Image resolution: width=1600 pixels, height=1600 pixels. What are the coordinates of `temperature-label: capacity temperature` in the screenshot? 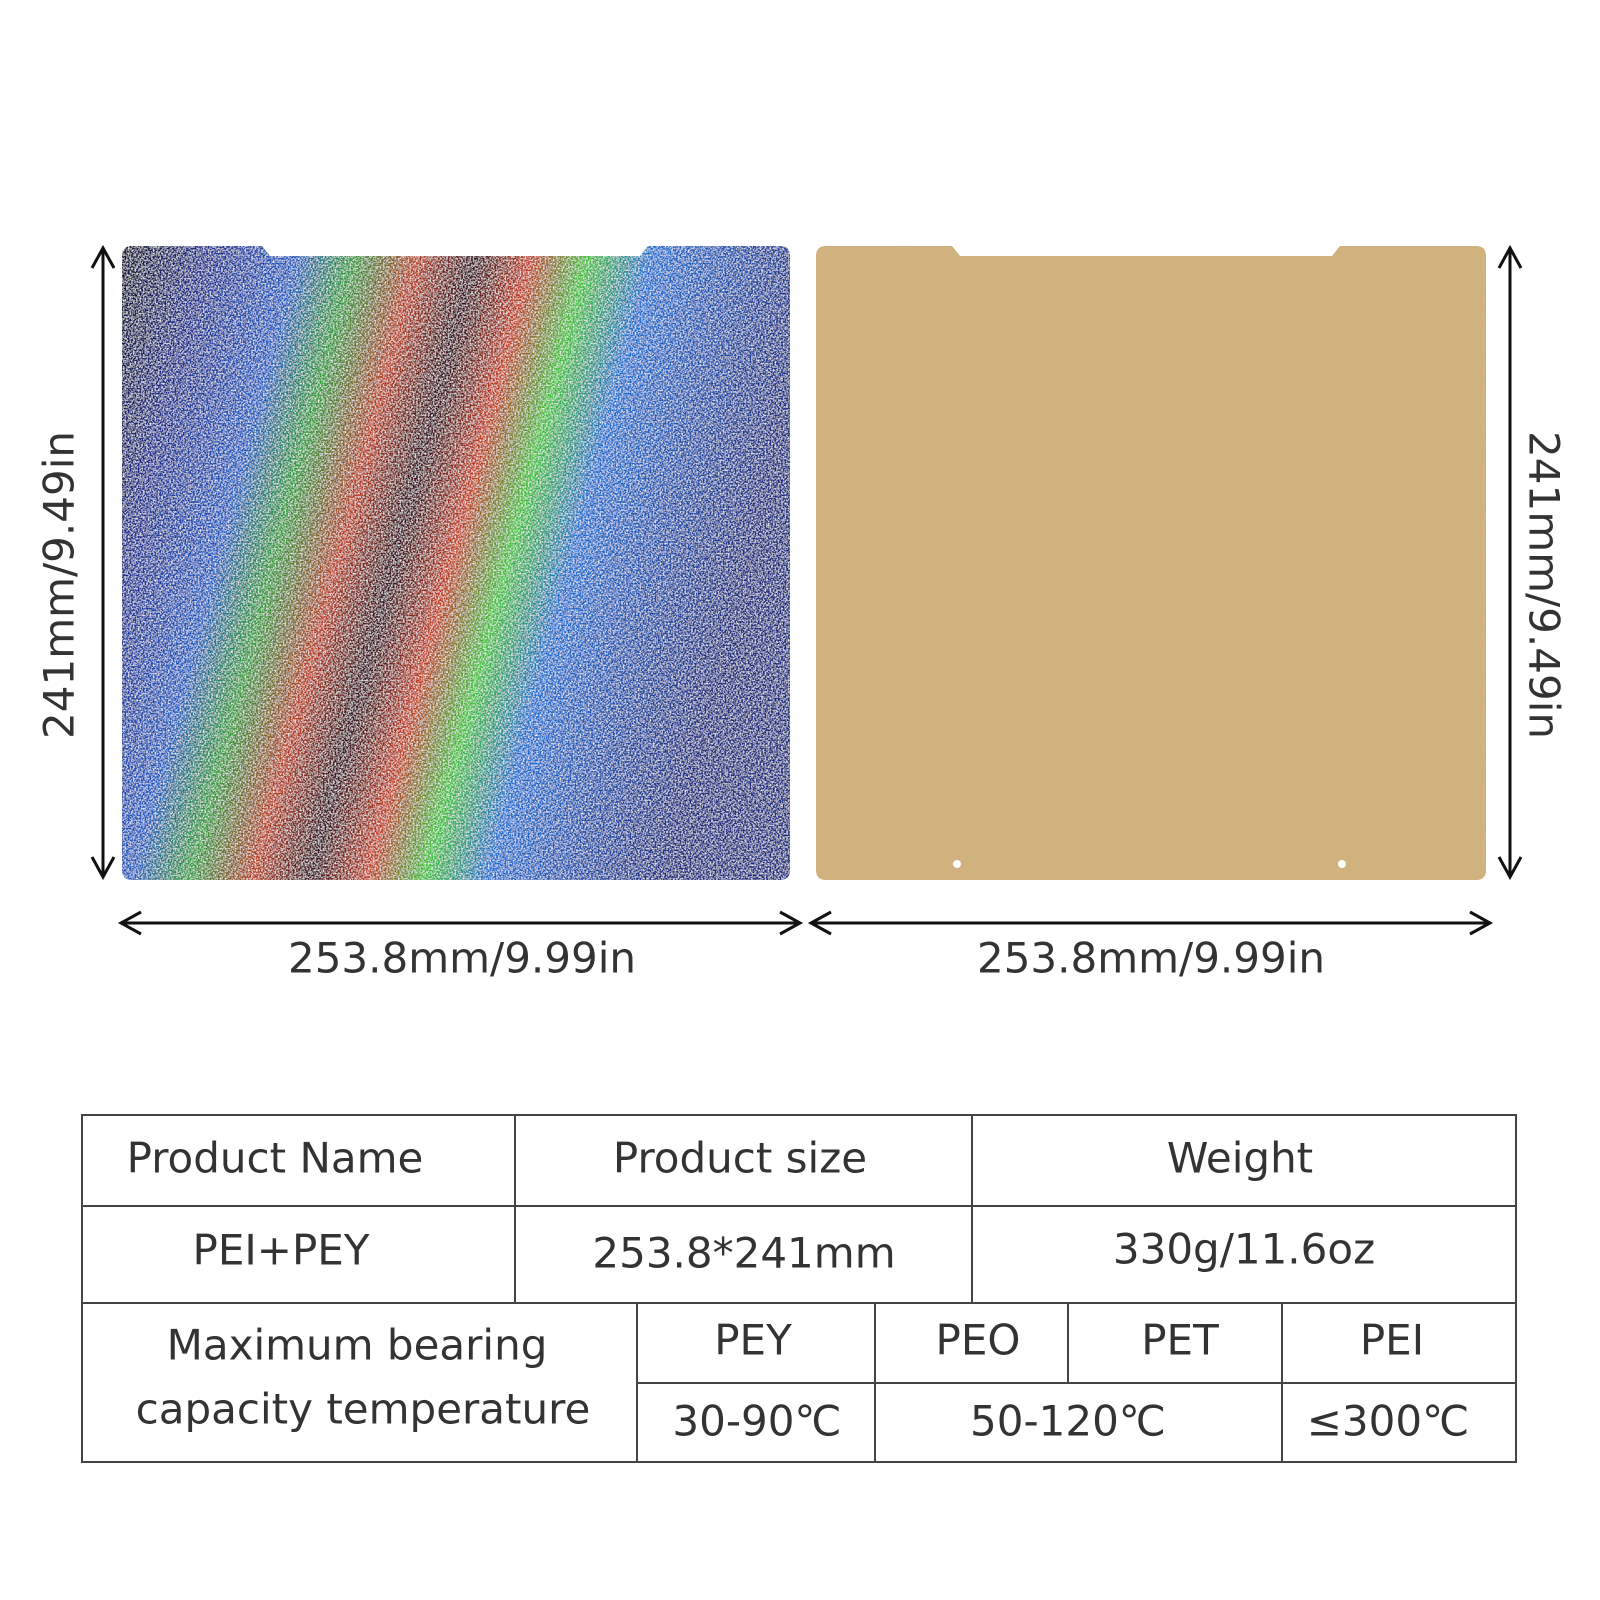 It's located at (363, 1409).